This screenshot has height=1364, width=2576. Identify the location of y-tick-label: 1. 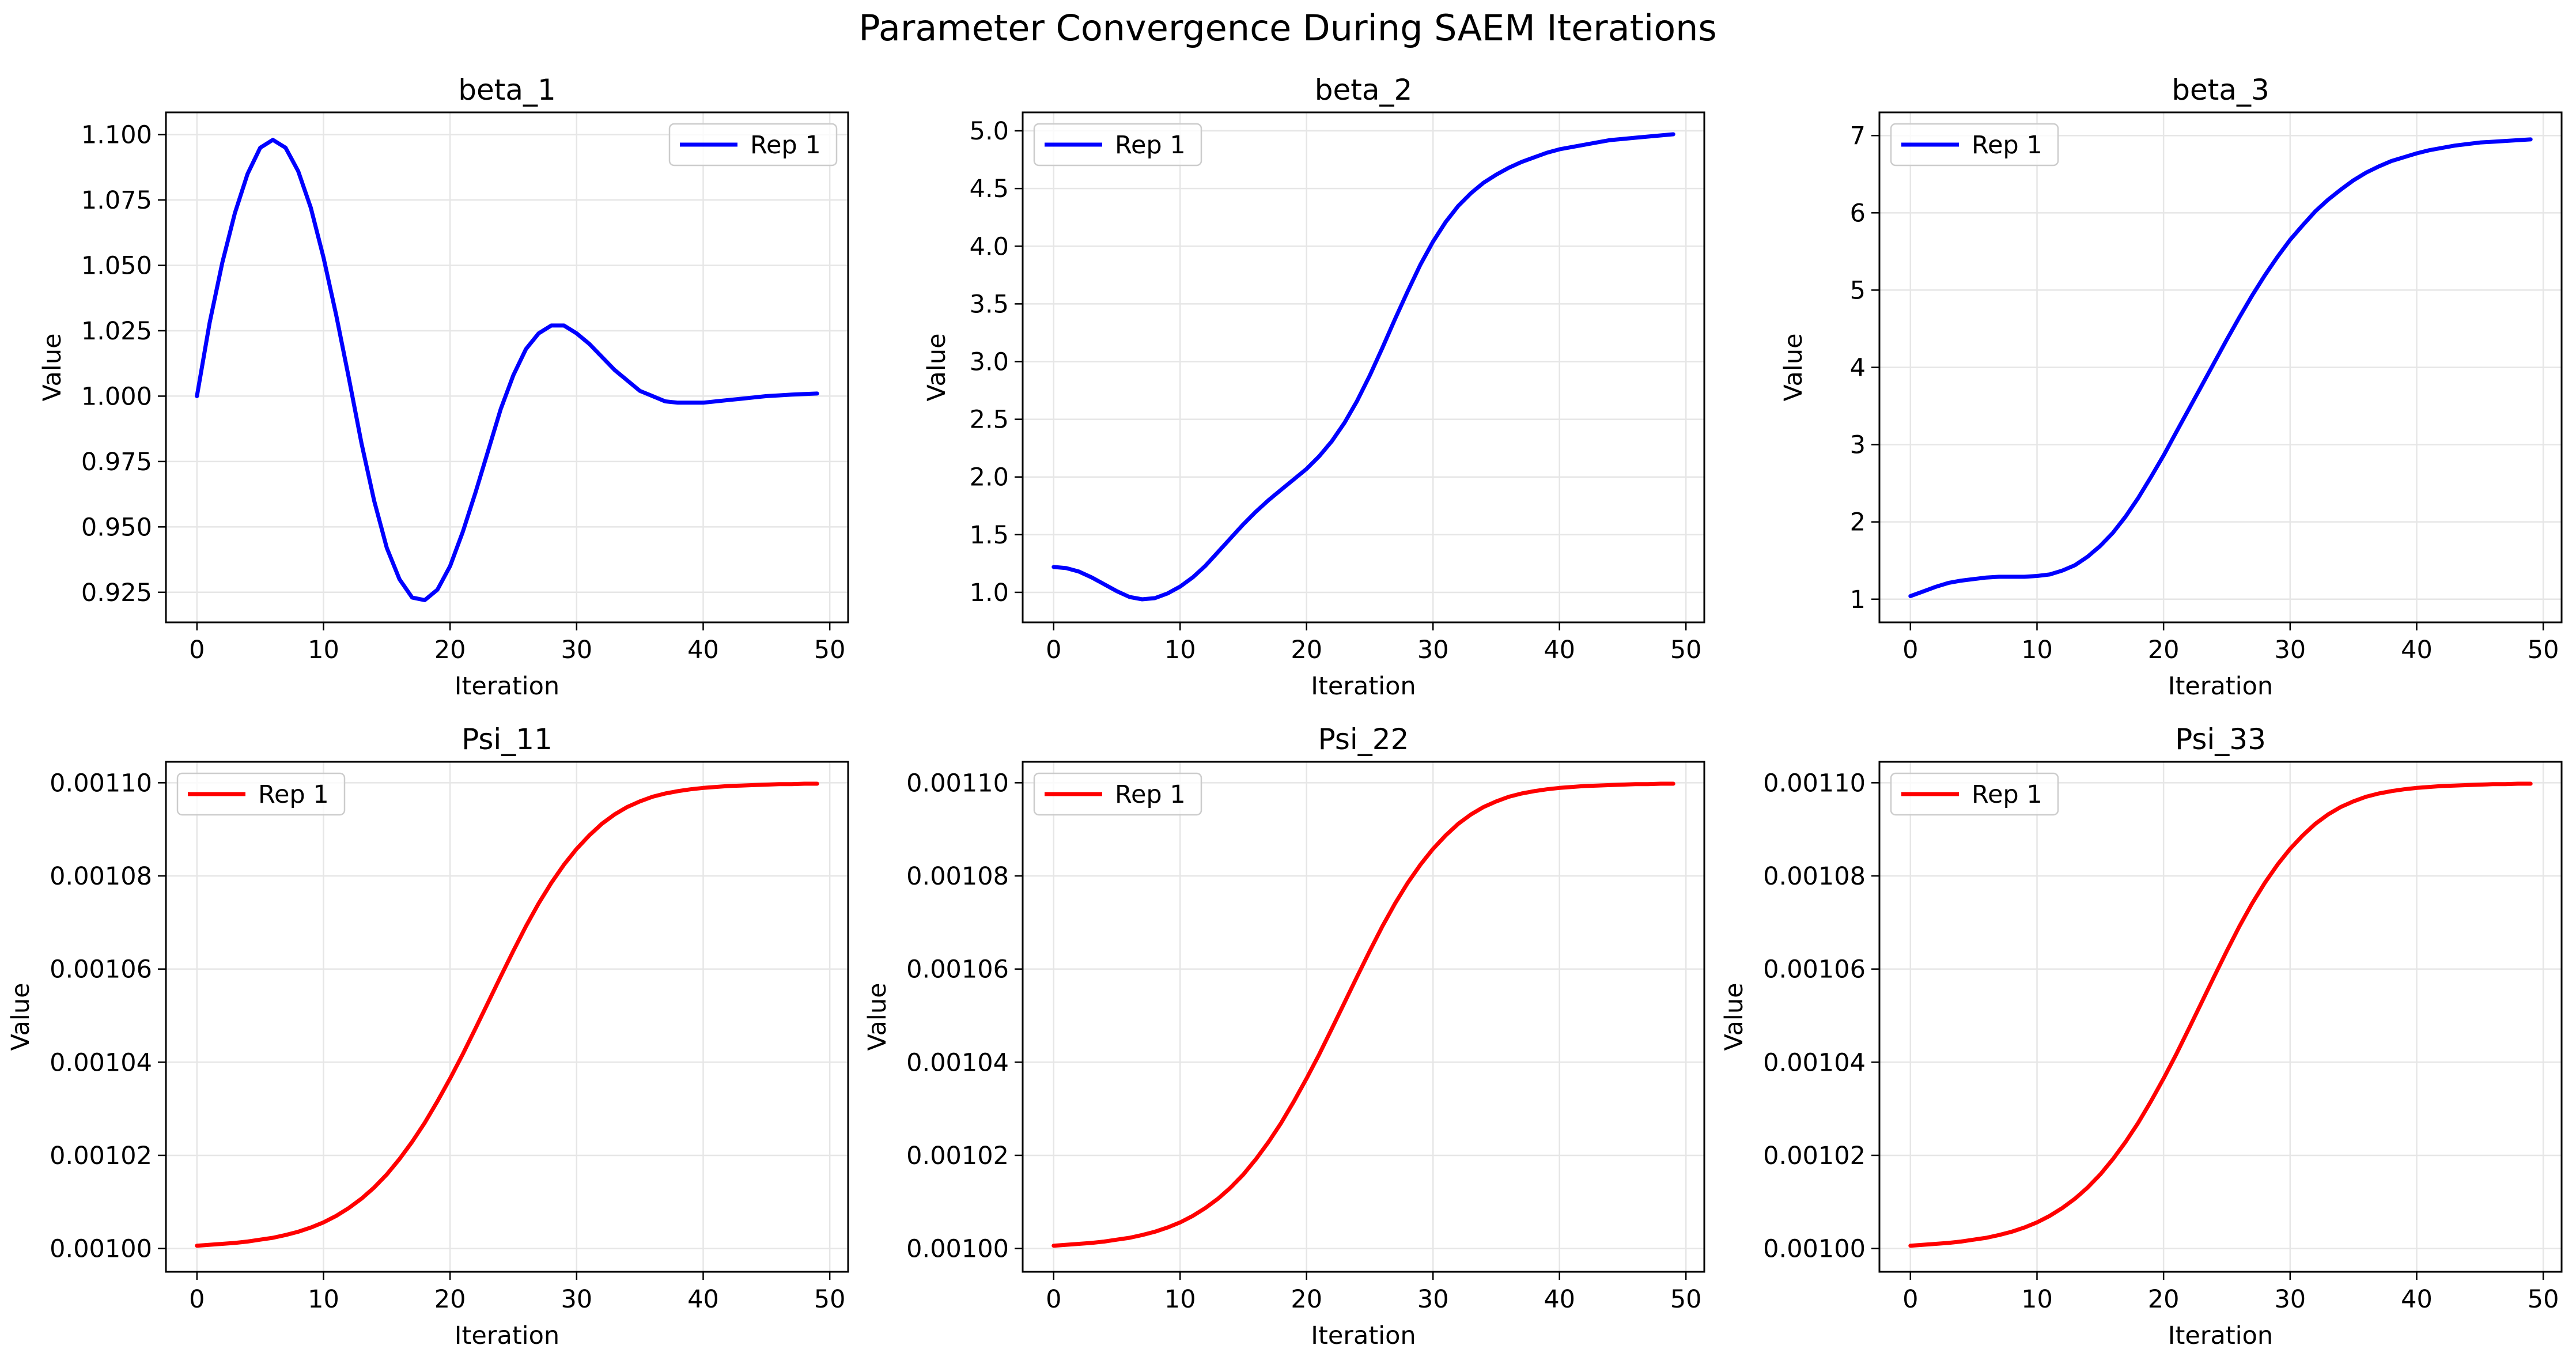
(1858, 599).